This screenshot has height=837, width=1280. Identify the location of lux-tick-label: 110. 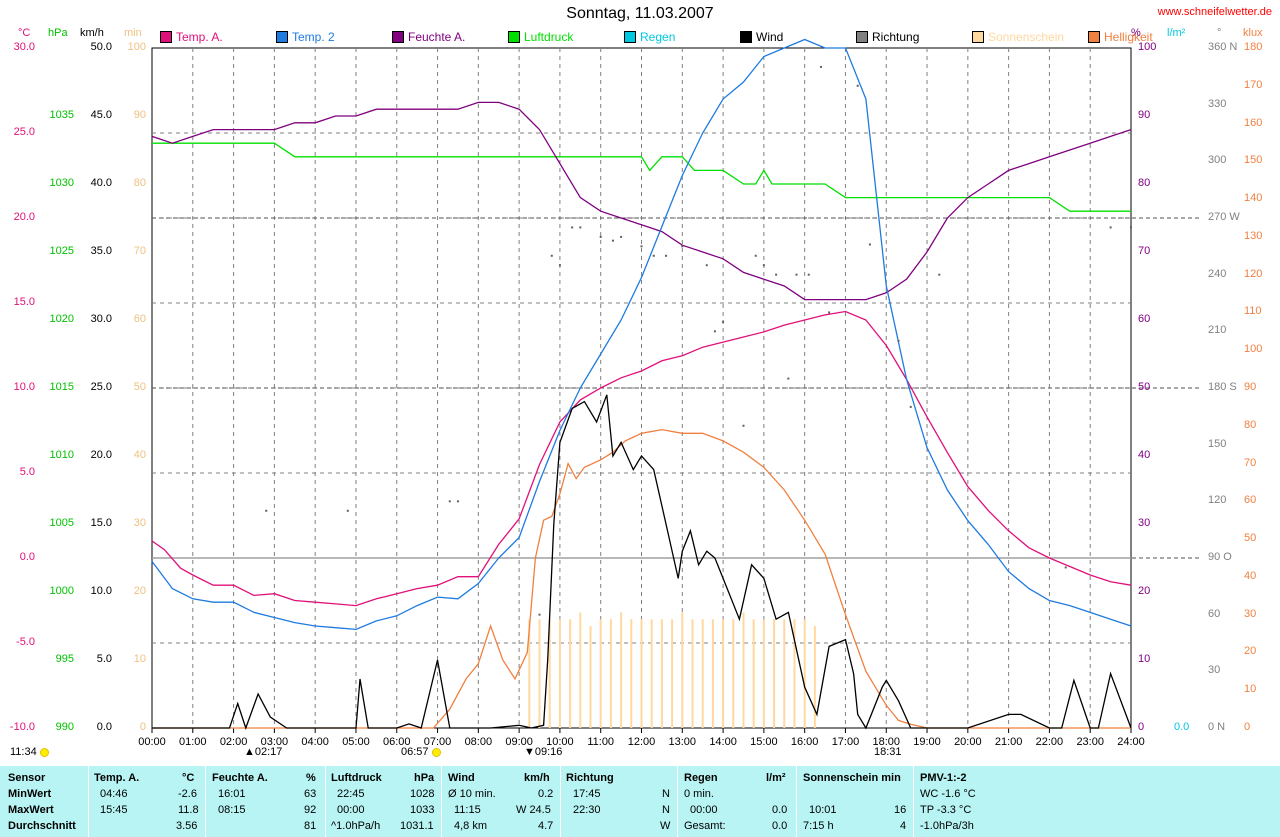
(1253, 311).